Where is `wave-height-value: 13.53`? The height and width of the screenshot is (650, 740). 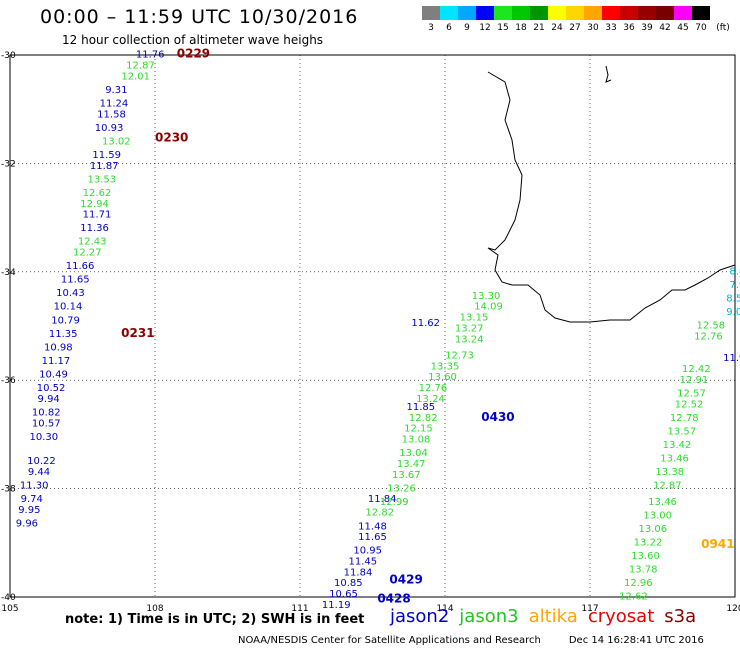 wave-height-value: 13.53 is located at coordinates (102, 179).